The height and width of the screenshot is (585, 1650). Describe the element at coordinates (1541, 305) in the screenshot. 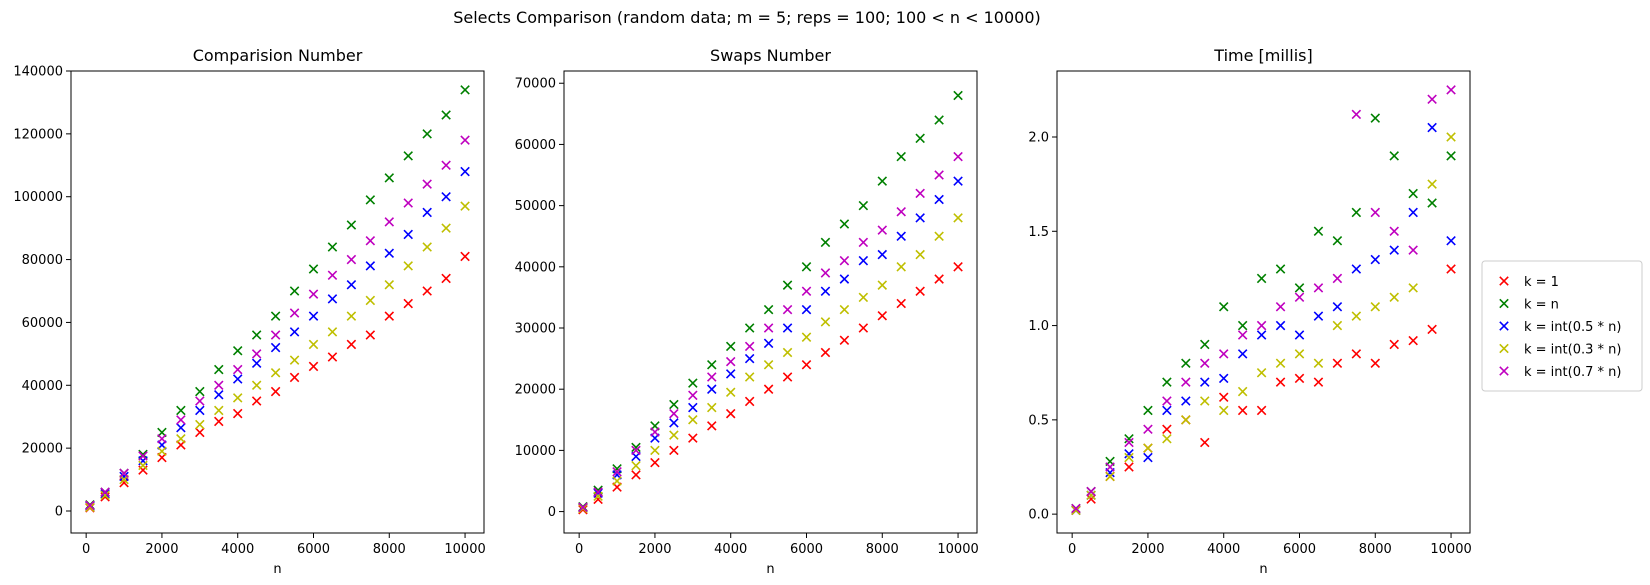

I see `legend-label: k = n` at that location.